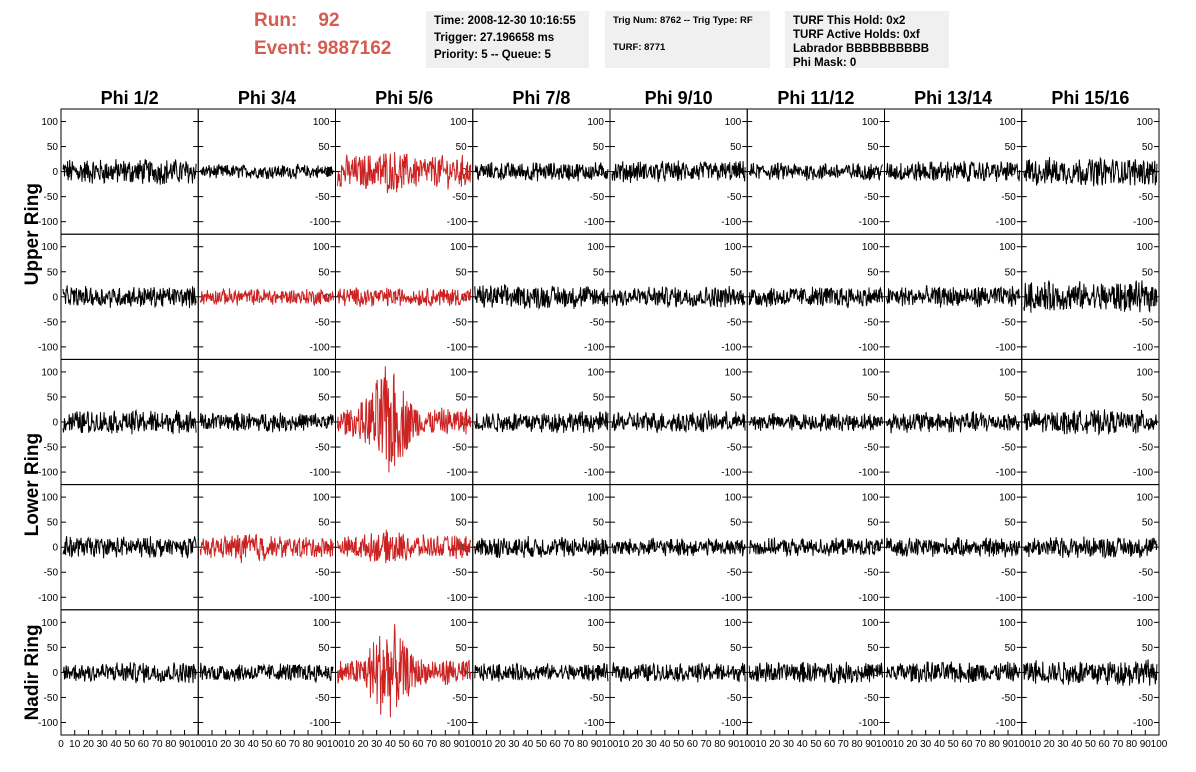 The height and width of the screenshot is (772, 1196). I want to click on column-label: Phi 1/2, so click(130, 98).